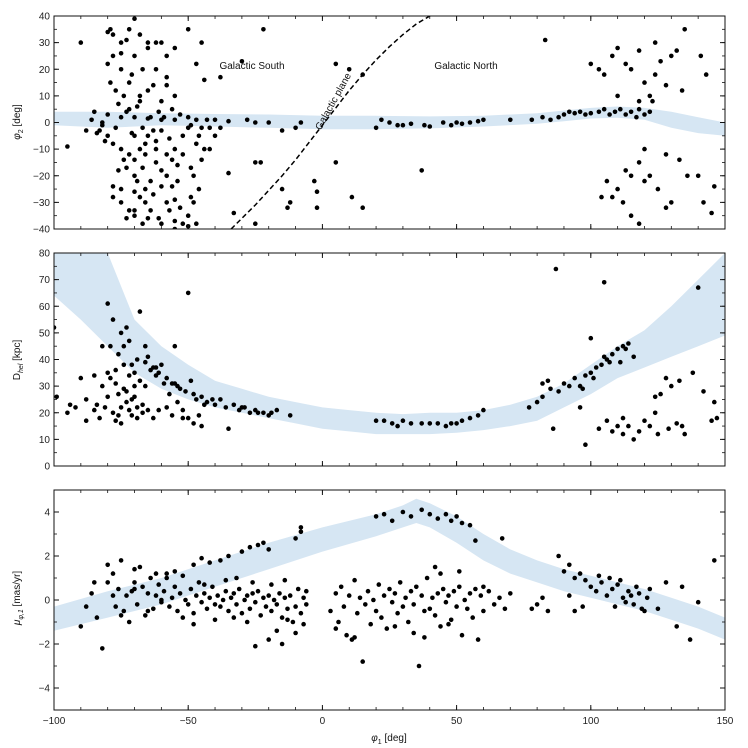 This screenshot has width=748, height=748. What do you see at coordinates (45, 360) in the screenshot?
I see `y-tick-label: 40` at bounding box center [45, 360].